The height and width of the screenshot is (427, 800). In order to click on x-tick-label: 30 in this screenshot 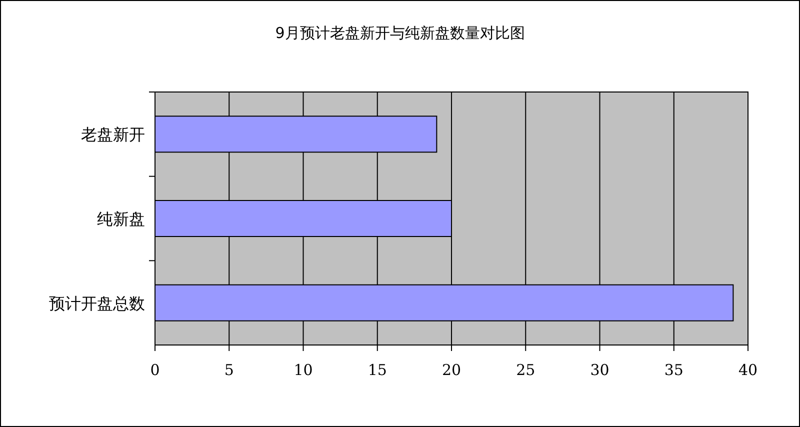, I will do `click(600, 370)`.